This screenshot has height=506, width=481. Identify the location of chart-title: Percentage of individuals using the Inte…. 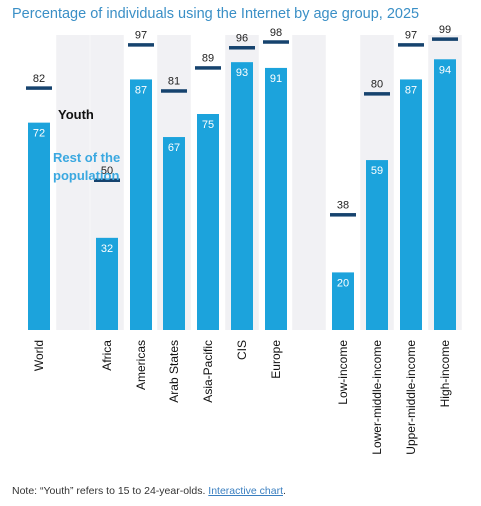
(216, 14).